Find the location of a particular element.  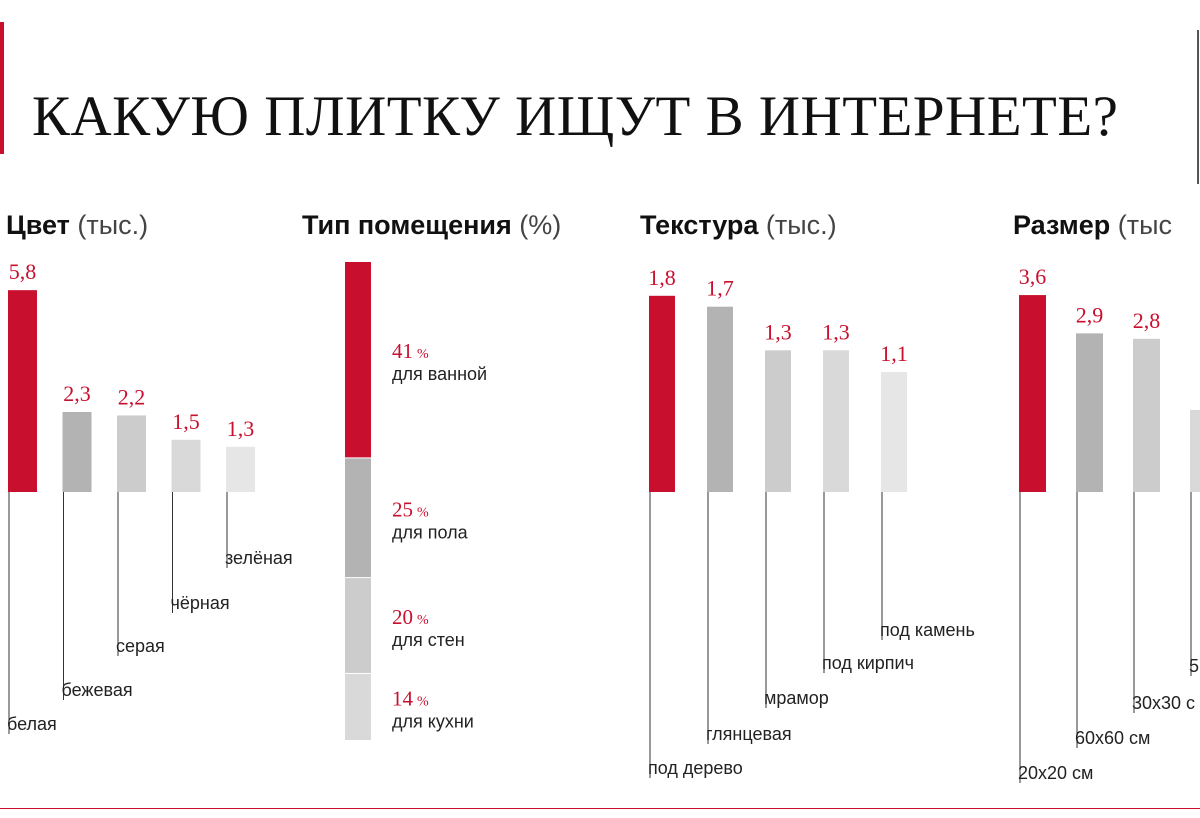

stack-label-1: для пола is located at coordinates (430, 532).